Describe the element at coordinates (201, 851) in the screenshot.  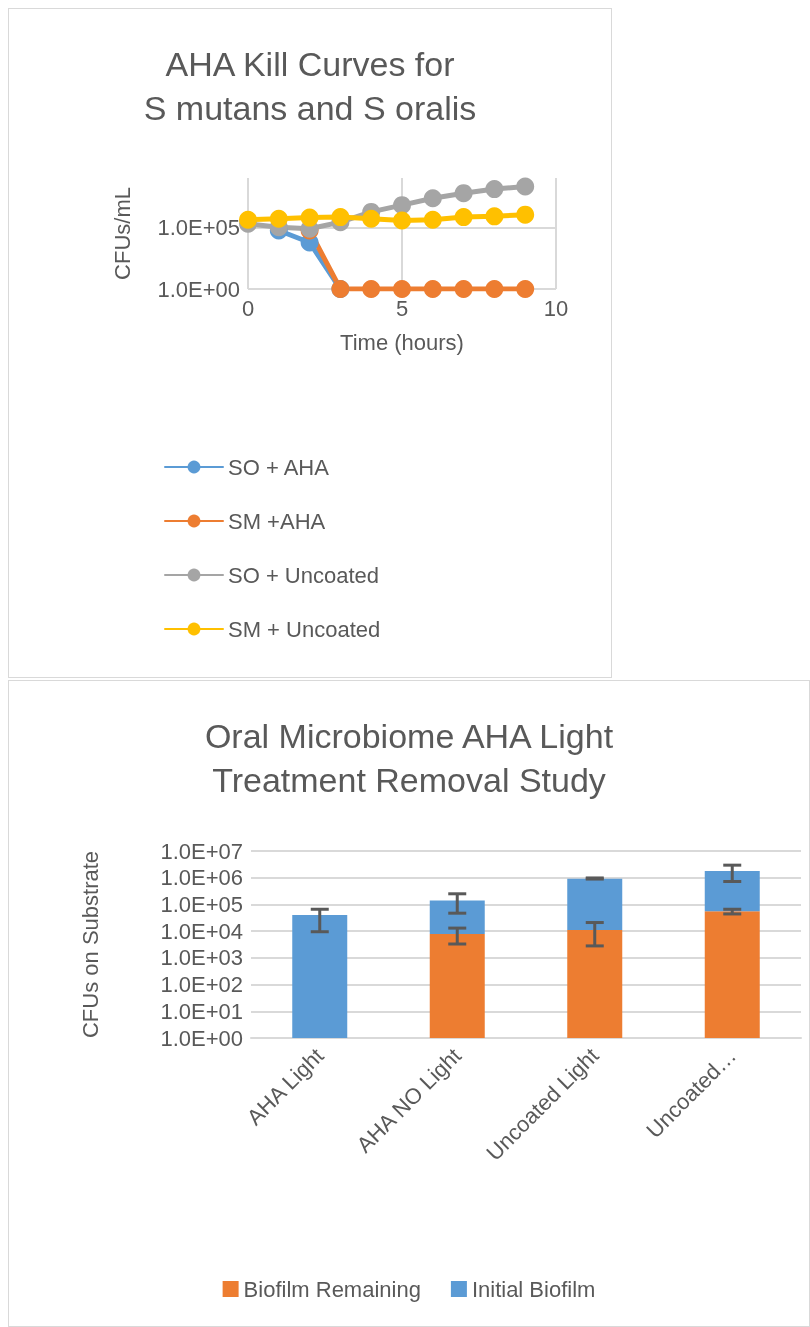
I see `y-tick-label: 1.0E+07` at that location.